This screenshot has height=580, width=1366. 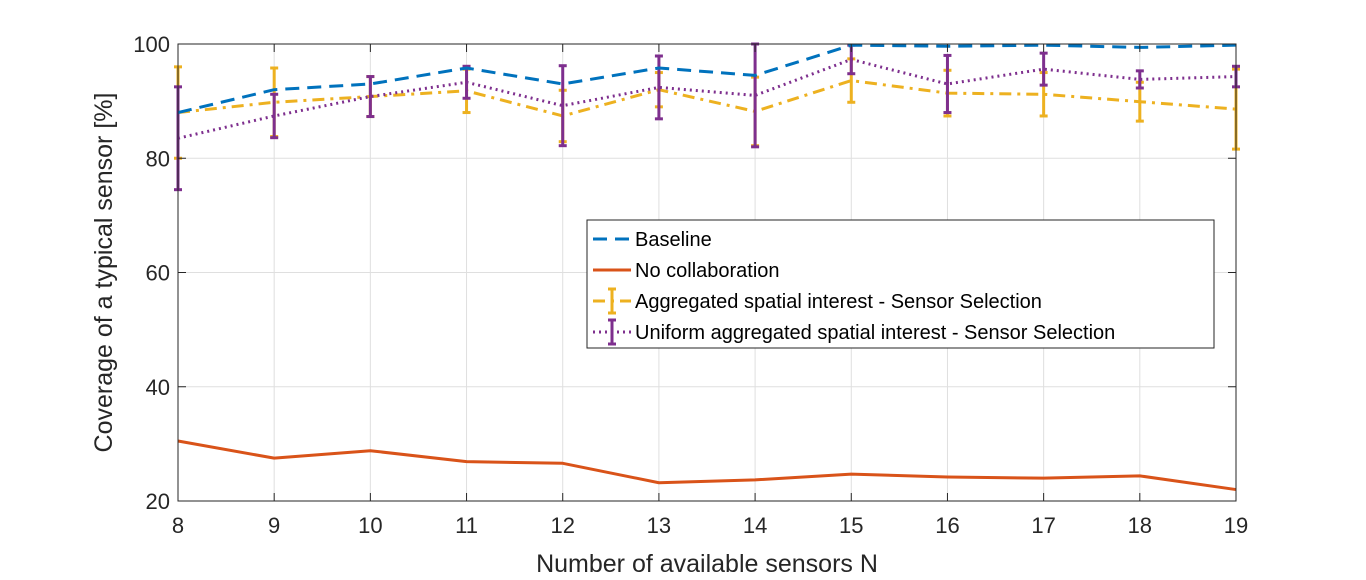 What do you see at coordinates (1140, 525) in the screenshot?
I see `x-tick-label: 18` at bounding box center [1140, 525].